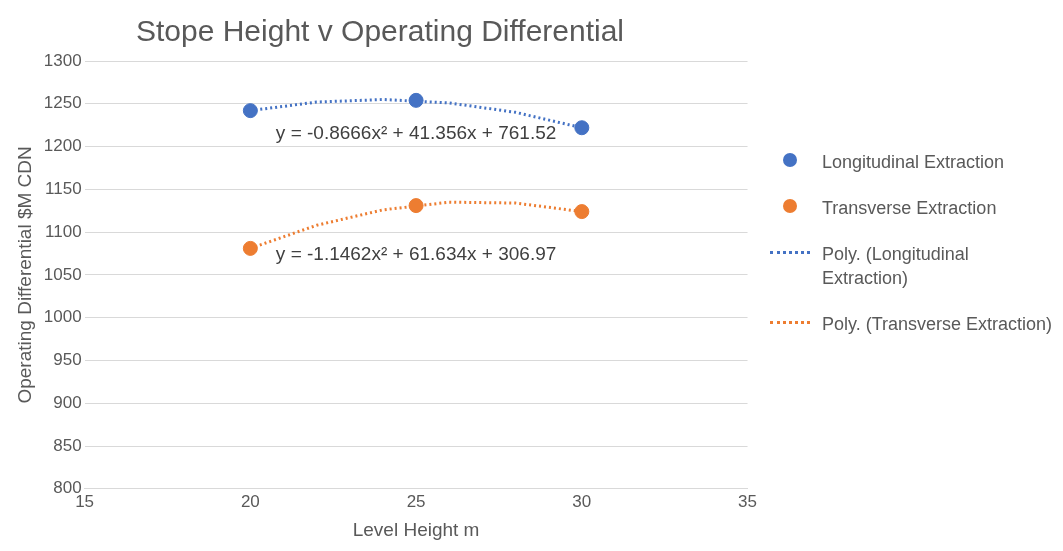 The width and height of the screenshot is (1063, 551). What do you see at coordinates (896, 266) in the screenshot?
I see `legend-label: Poly. (Longitudinal Extraction)` at bounding box center [896, 266].